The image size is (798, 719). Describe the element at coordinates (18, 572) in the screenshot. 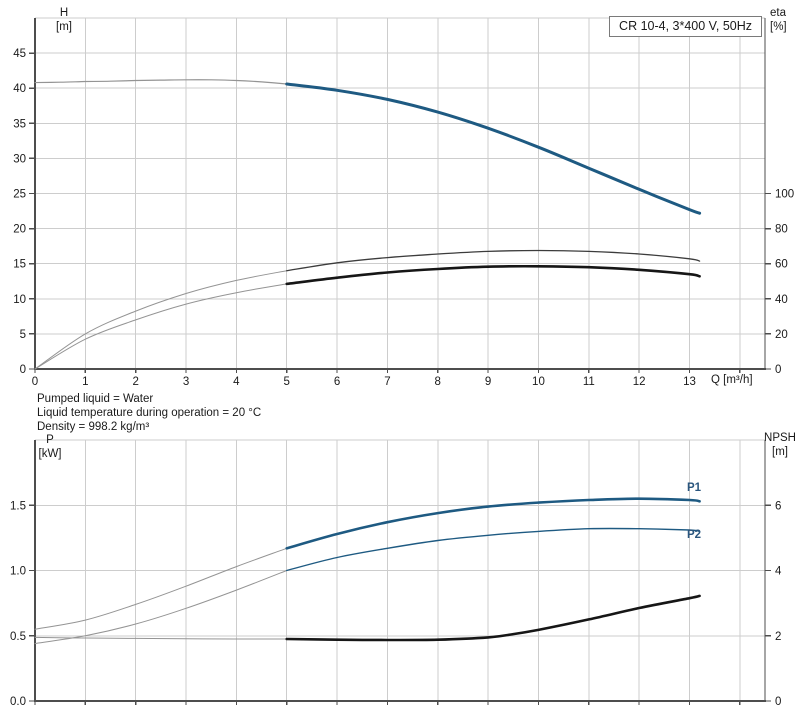

I see `left-axis-tick-label: 1.0` at that location.